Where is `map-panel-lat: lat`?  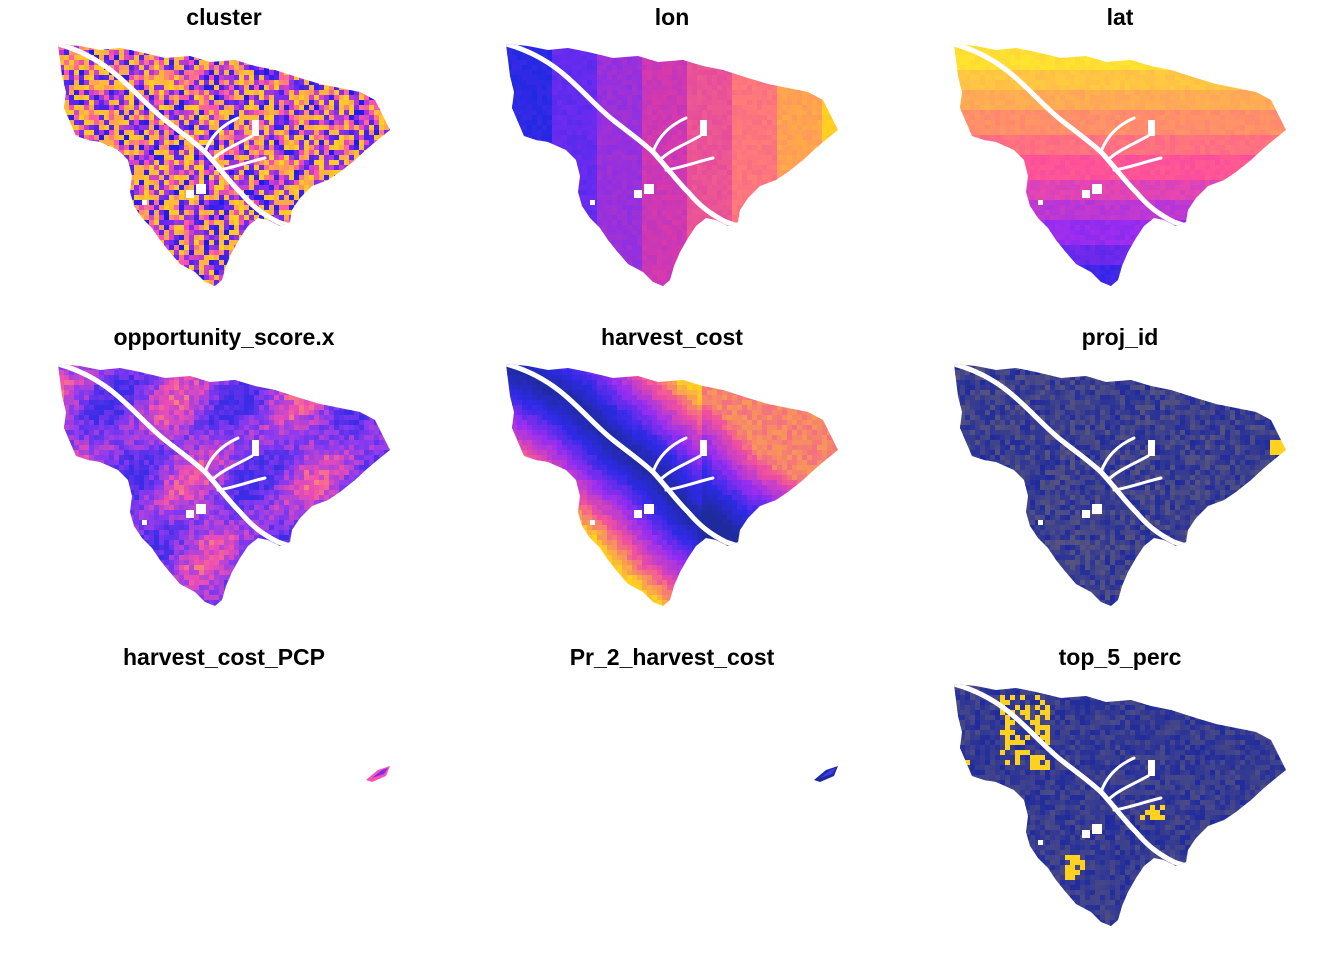 map-panel-lat: lat is located at coordinates (1120, 160).